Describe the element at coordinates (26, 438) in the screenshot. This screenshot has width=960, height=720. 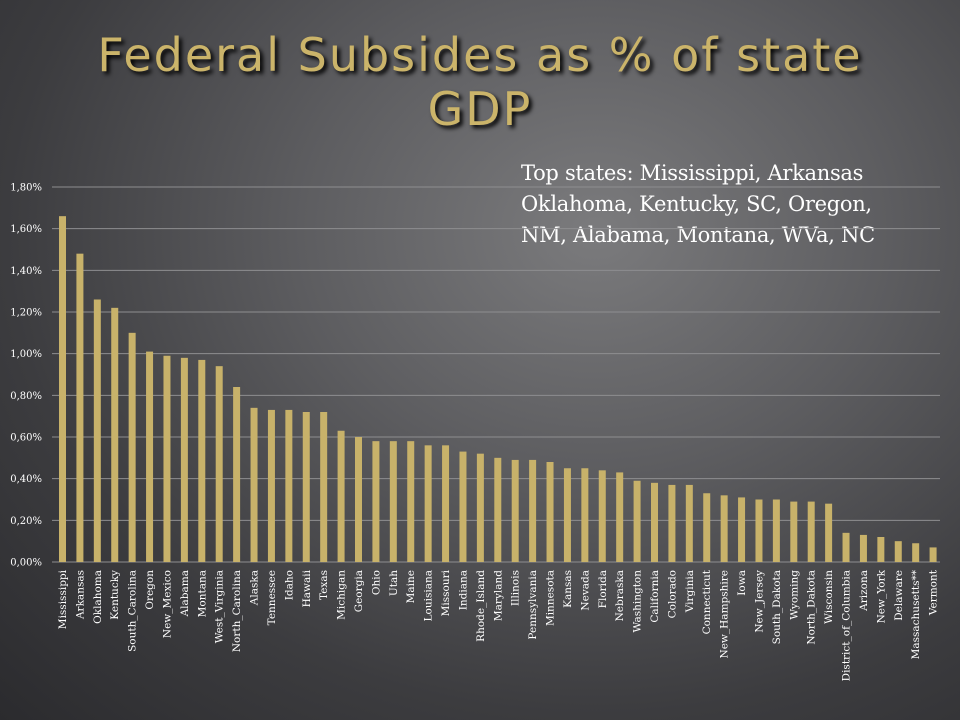
I see `y-tick-label: 0,60%` at that location.